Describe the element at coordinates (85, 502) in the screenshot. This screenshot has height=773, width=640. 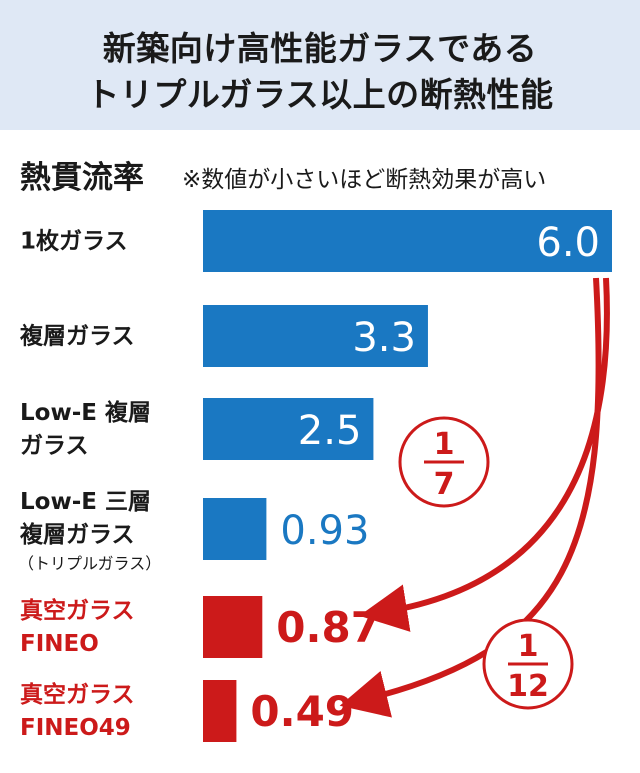
I see `category-label: Low-E 三層` at that location.